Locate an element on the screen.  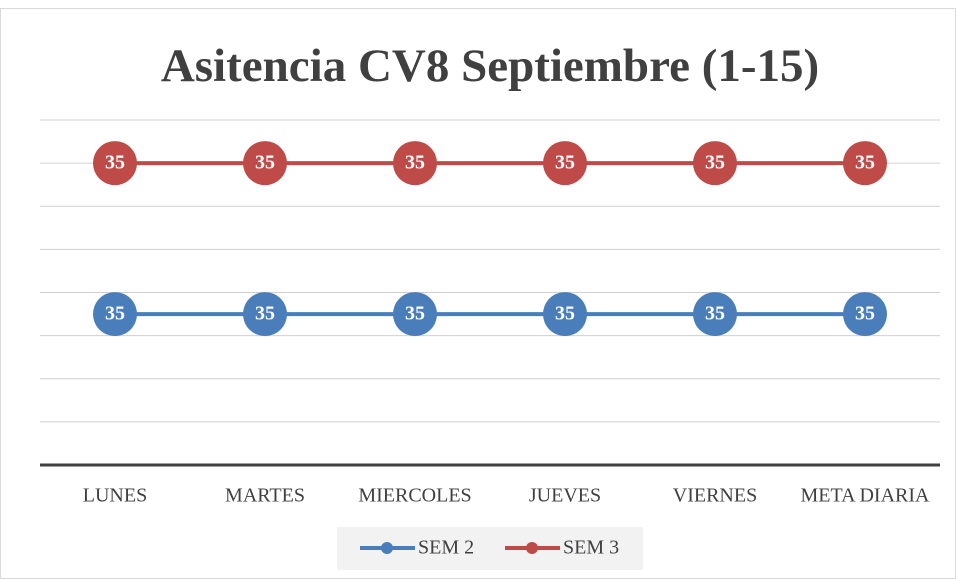
x-tick-label: LUNES is located at coordinates (115, 496).